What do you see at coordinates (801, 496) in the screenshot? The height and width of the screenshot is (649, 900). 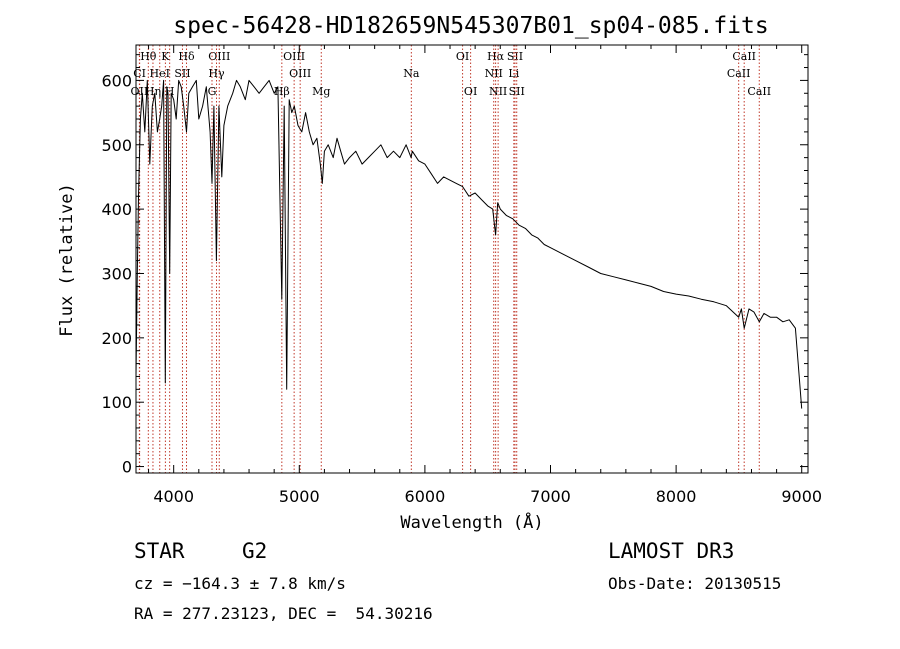 I see `x-tick-label: 9000` at bounding box center [801, 496].